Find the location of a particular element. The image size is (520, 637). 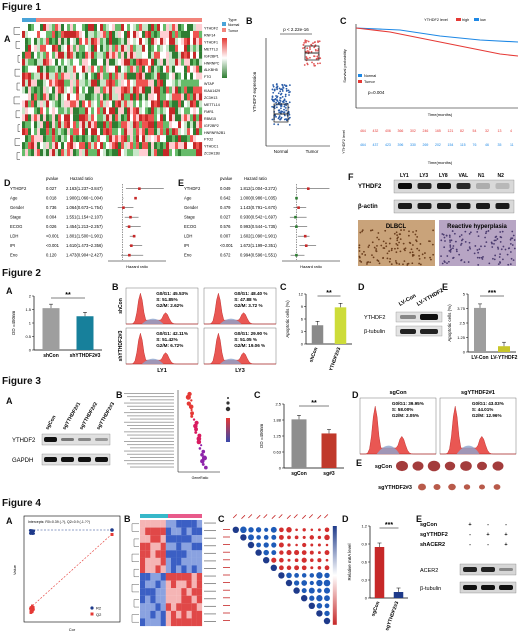

perm-legend-r2: R2 is located at coordinates (99, 608).